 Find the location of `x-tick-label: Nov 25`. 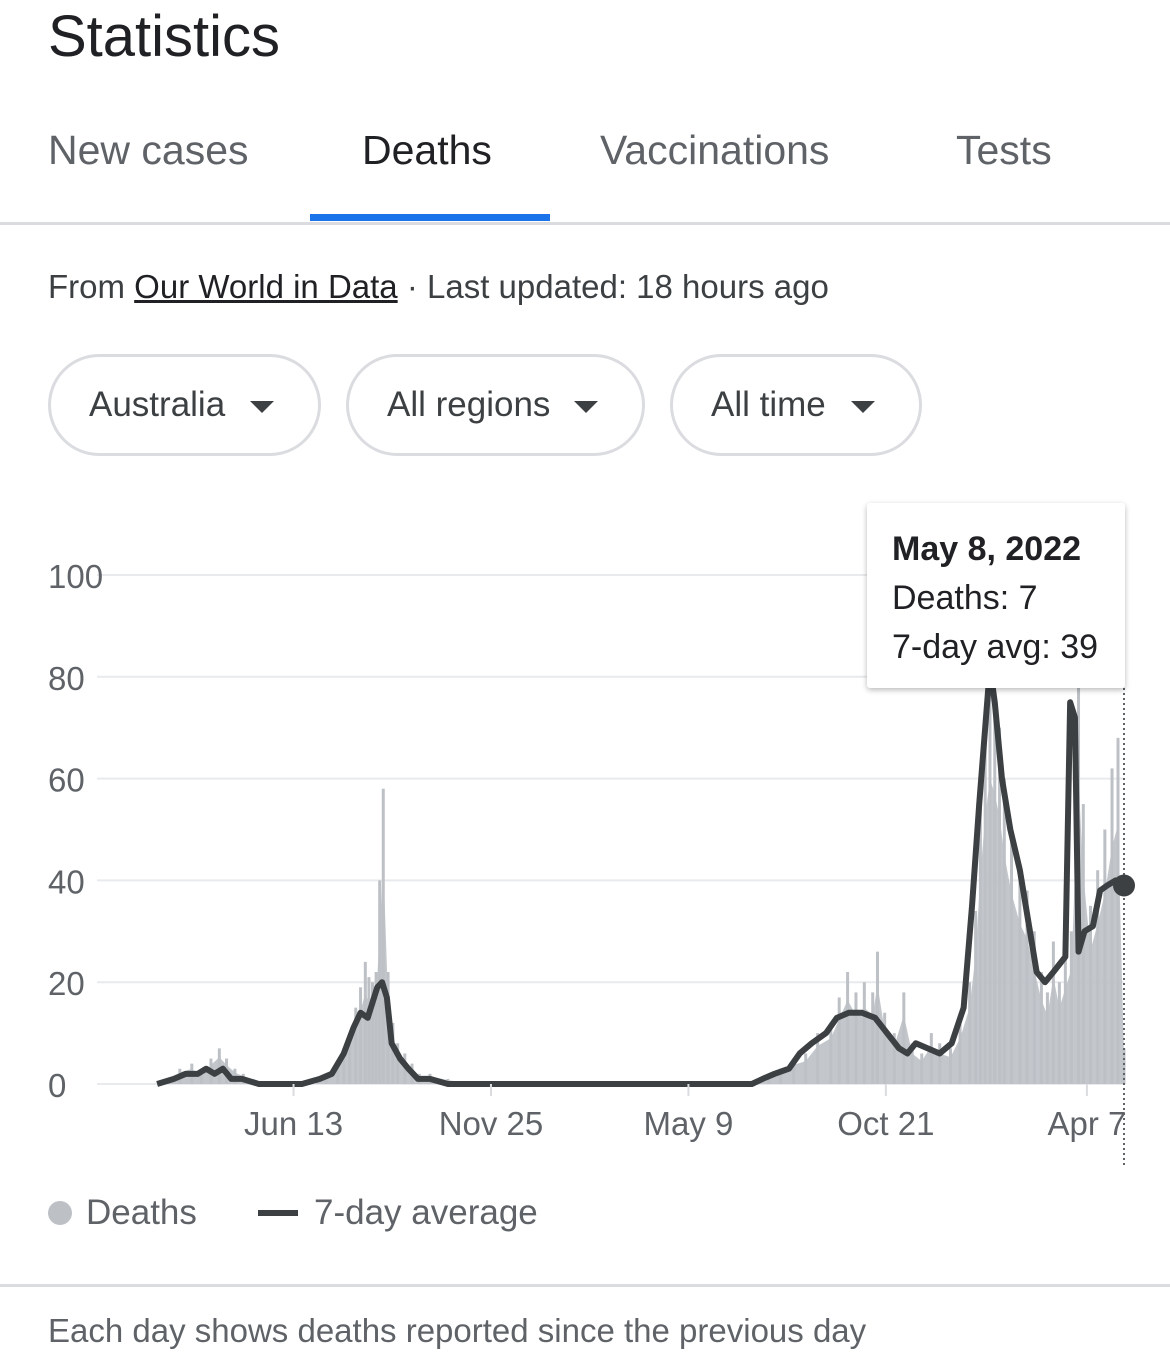

x-tick-label: Nov 25 is located at coordinates (491, 1123).